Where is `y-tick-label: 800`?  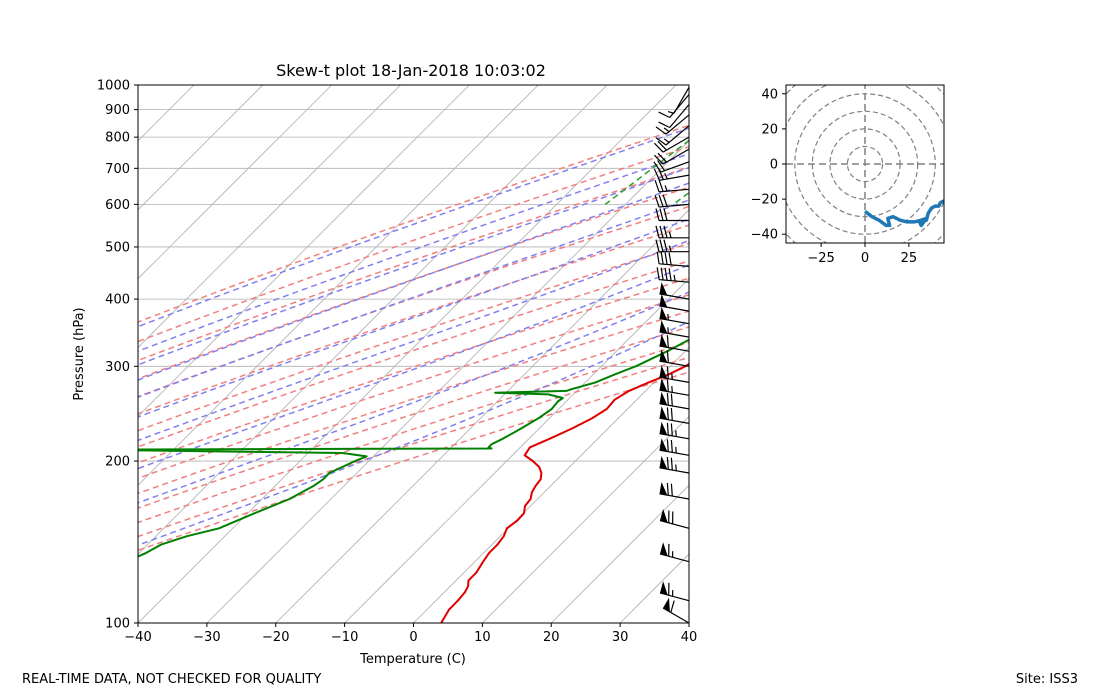 y-tick-label: 800 is located at coordinates (117, 138).